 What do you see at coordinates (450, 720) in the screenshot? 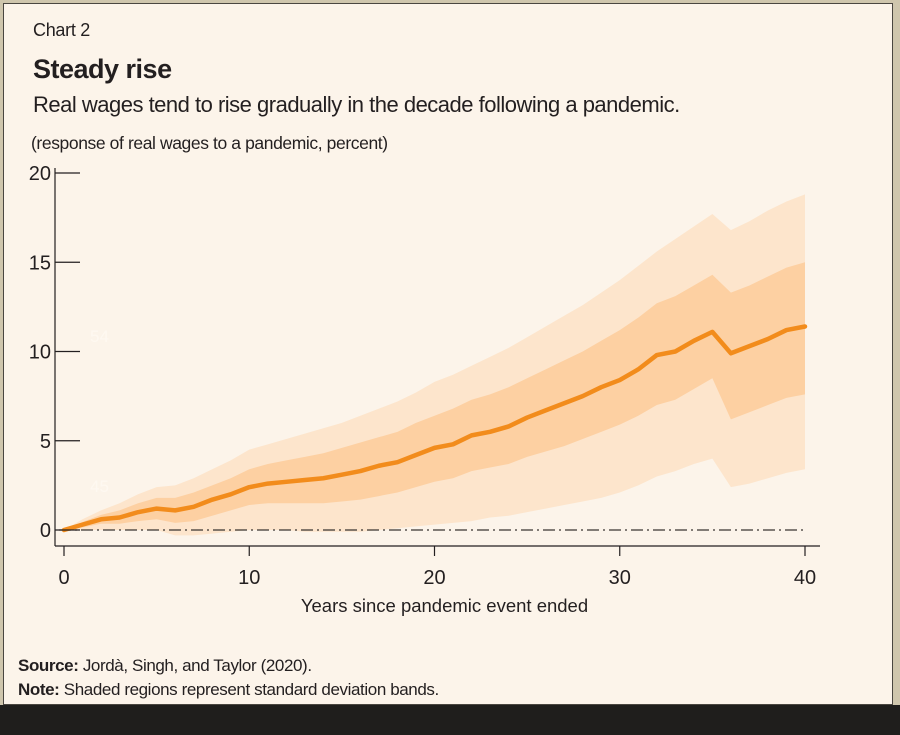
I see `bottom-bar` at bounding box center [450, 720].